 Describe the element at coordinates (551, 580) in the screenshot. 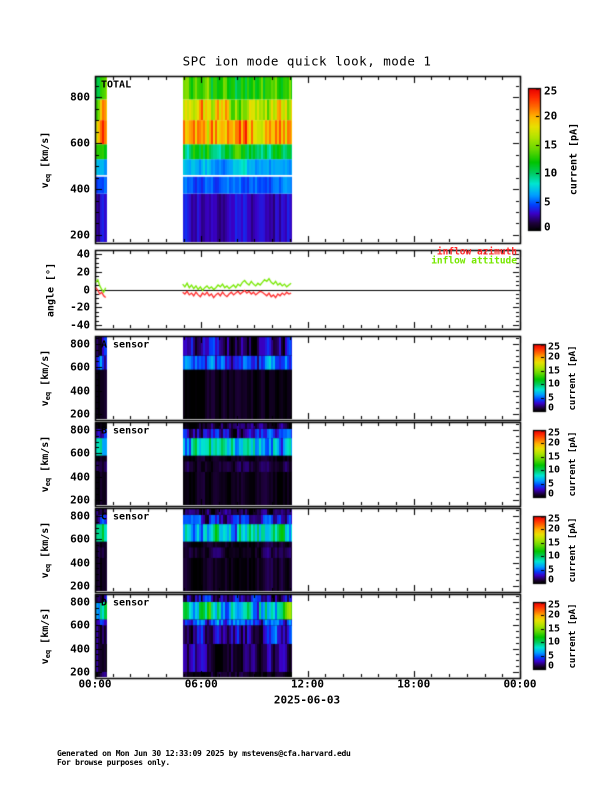

I see `colorbar-tick-sensor-c-0: 0` at that location.